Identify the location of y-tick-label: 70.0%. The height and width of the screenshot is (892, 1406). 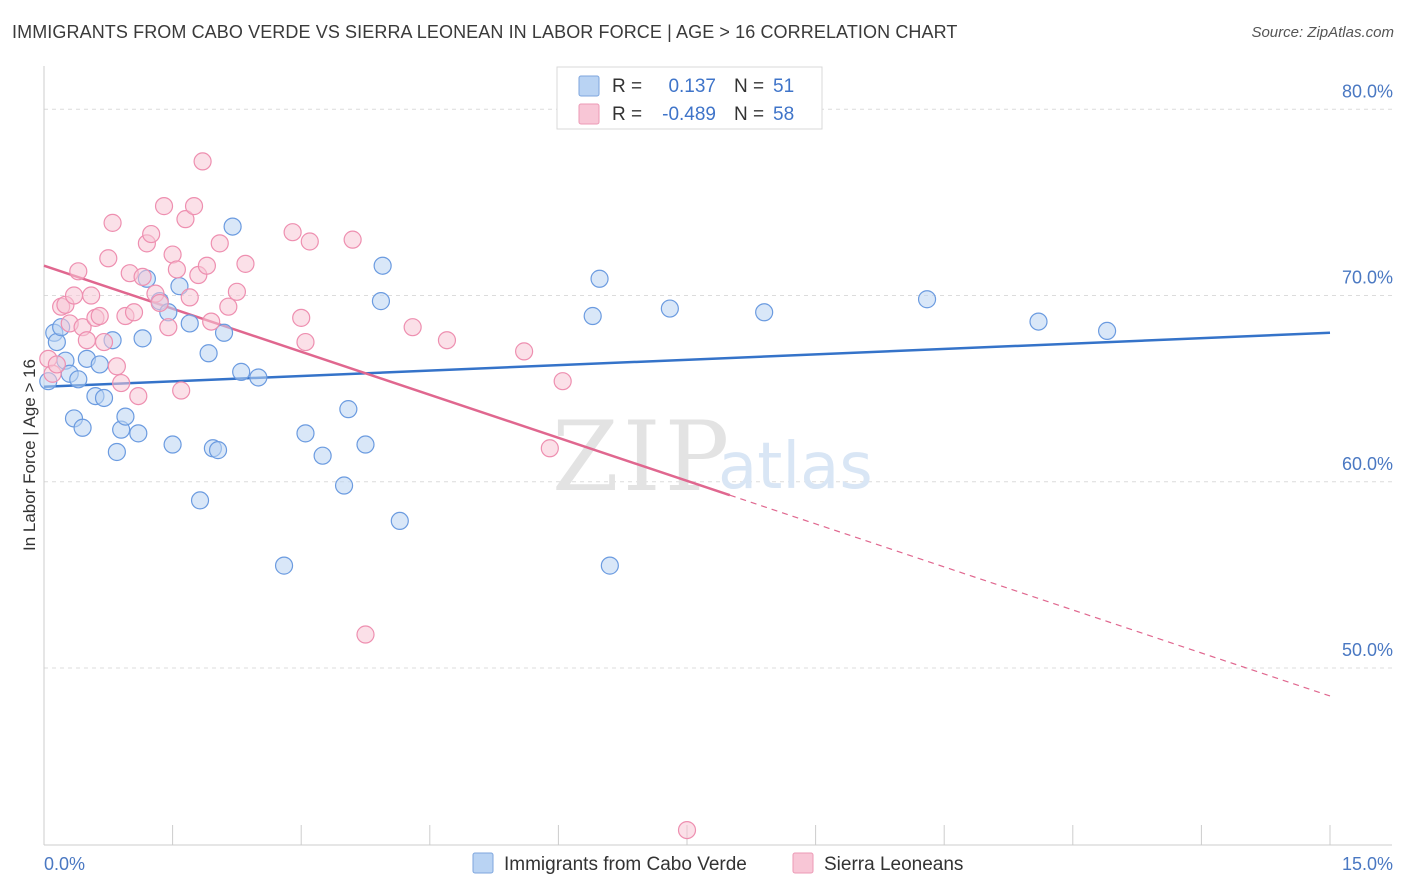
(1367, 278).